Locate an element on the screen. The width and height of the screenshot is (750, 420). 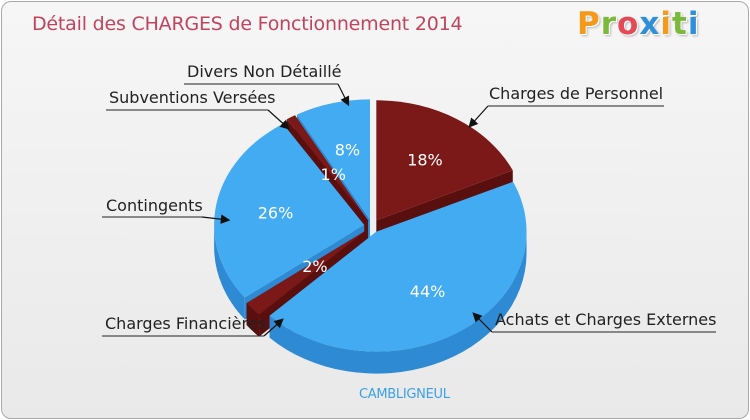
proxiti-logo: Proxiti is located at coordinates (638, 24).